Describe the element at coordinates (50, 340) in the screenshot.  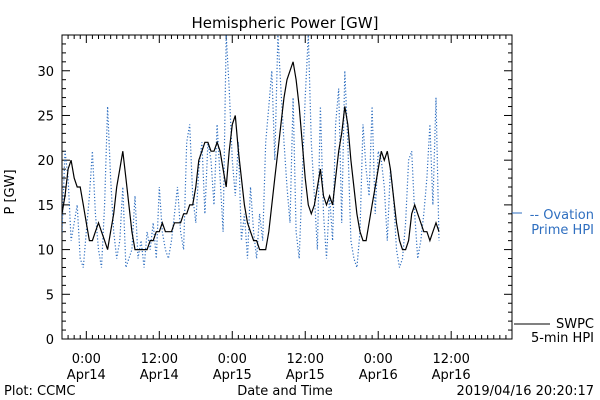
I see `y-tick-label: 0` at that location.